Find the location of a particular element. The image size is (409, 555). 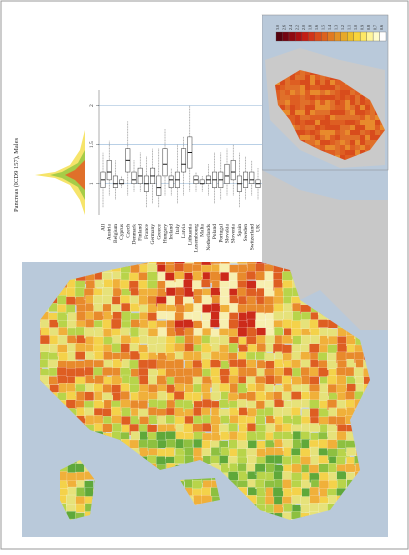

legend-label: 0.6 is located at coordinates (381, 27).